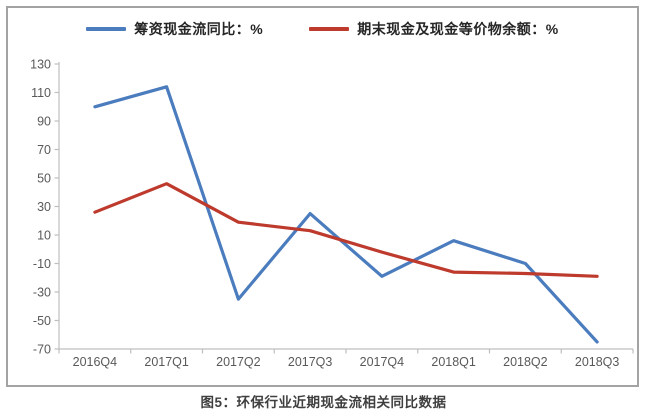 The image size is (647, 413). Describe the element at coordinates (453, 362) in the screenshot. I see `x-tick-label: 2018Q1` at that location.